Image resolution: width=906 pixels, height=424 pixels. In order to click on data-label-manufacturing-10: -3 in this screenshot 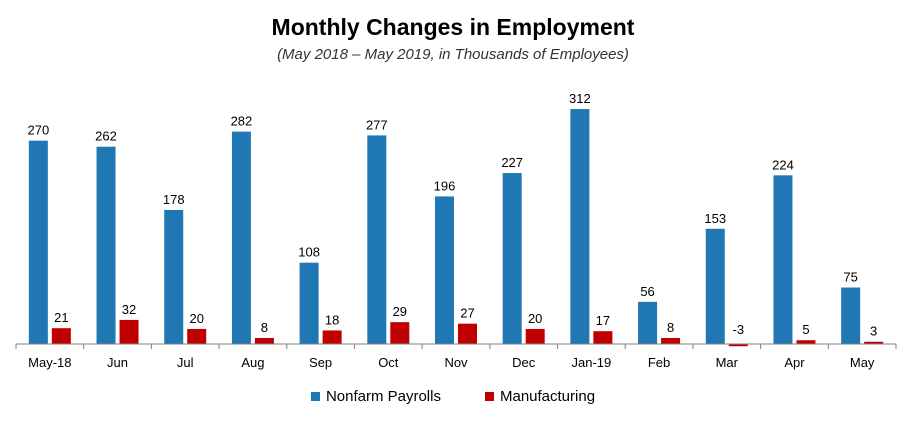, I will do `click(738, 329)`.